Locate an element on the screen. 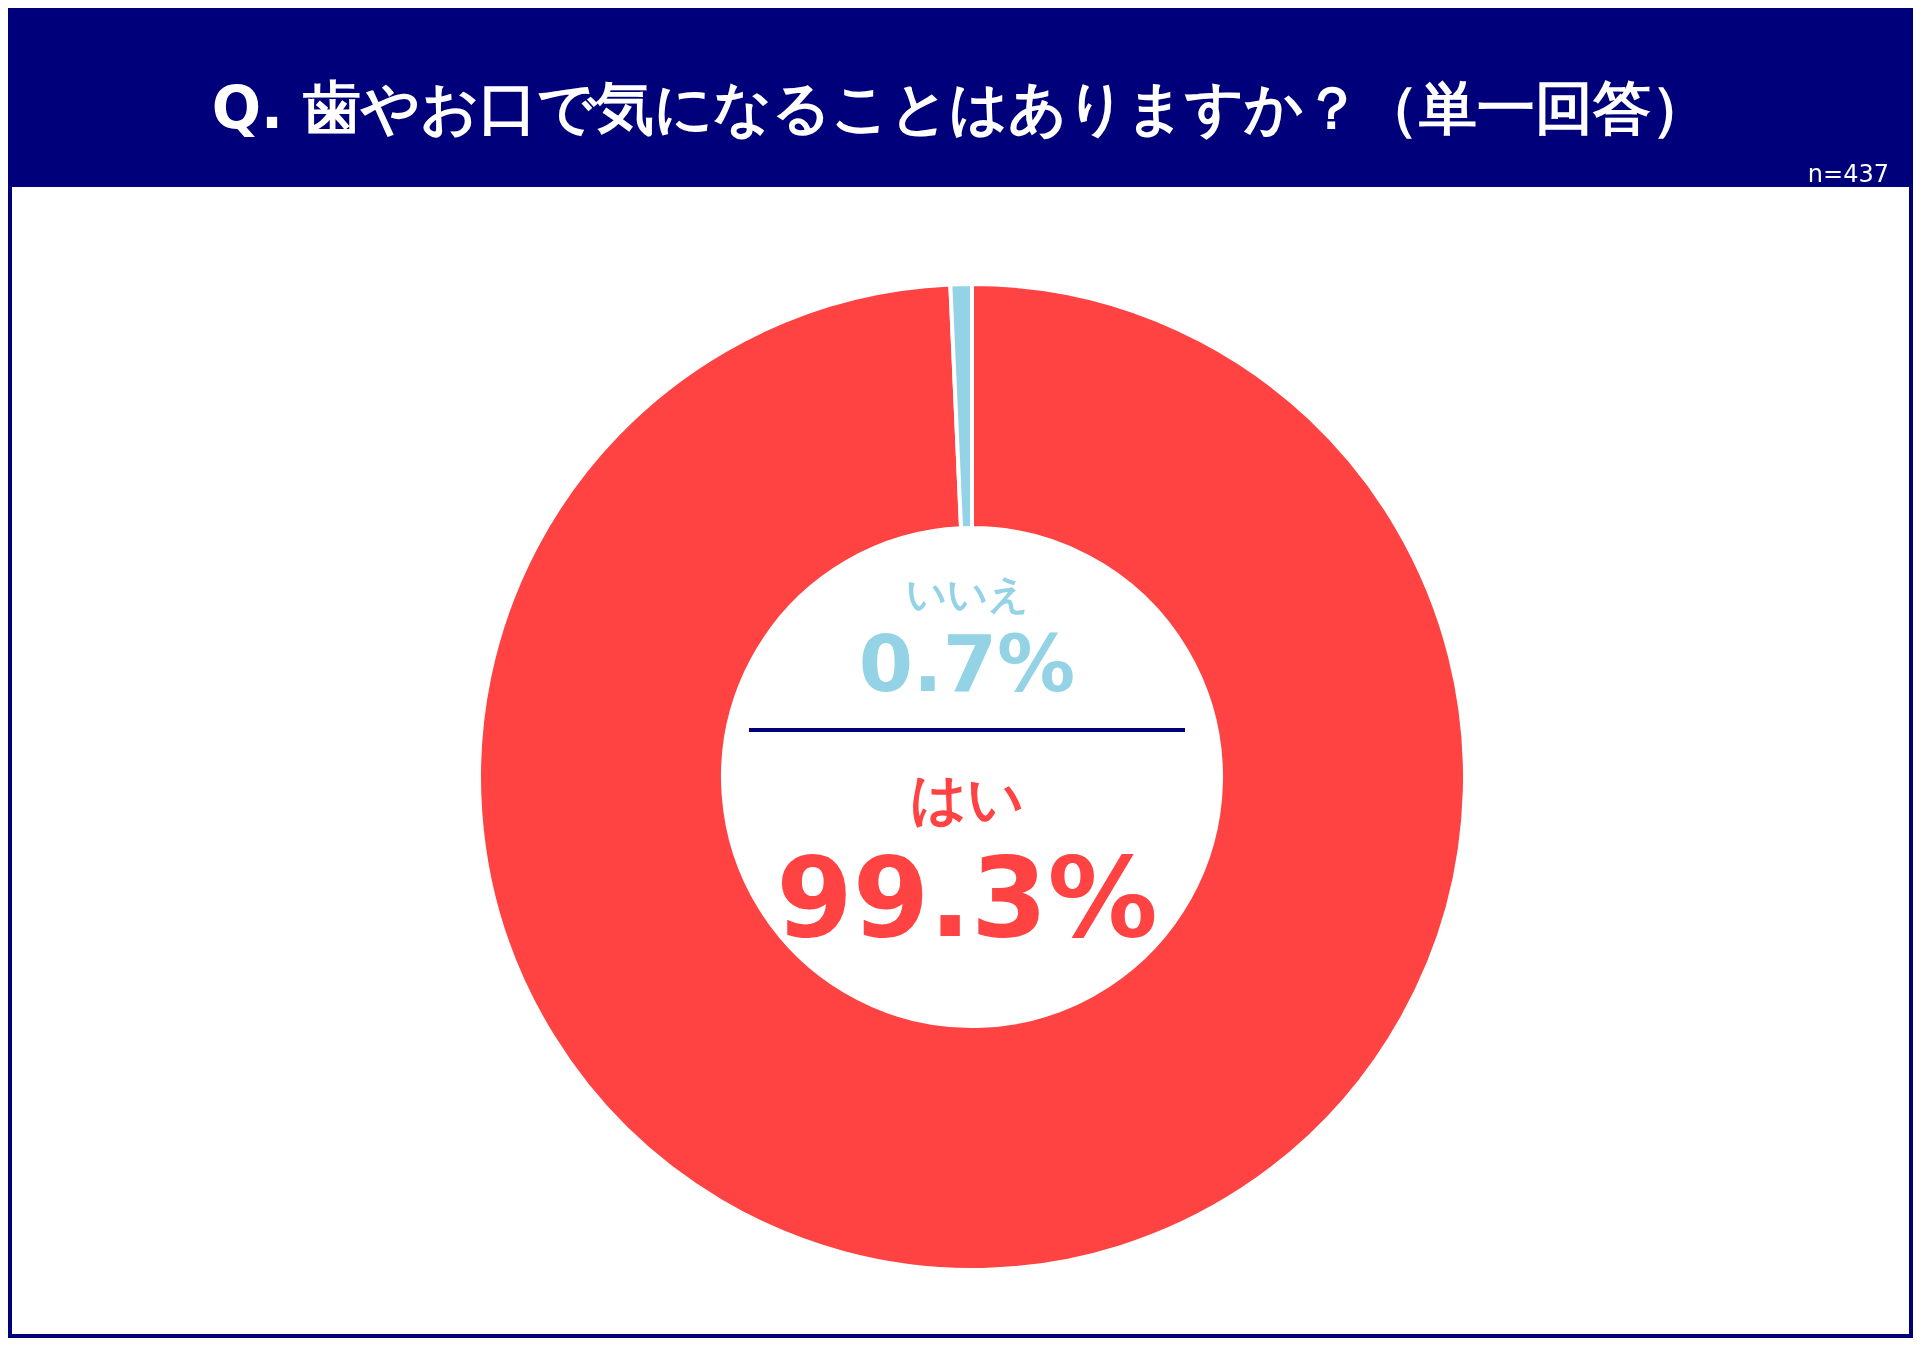  chart-title: Q. 歯やお口で気になることはありますか？（単一回答） is located at coordinates (960, 108).